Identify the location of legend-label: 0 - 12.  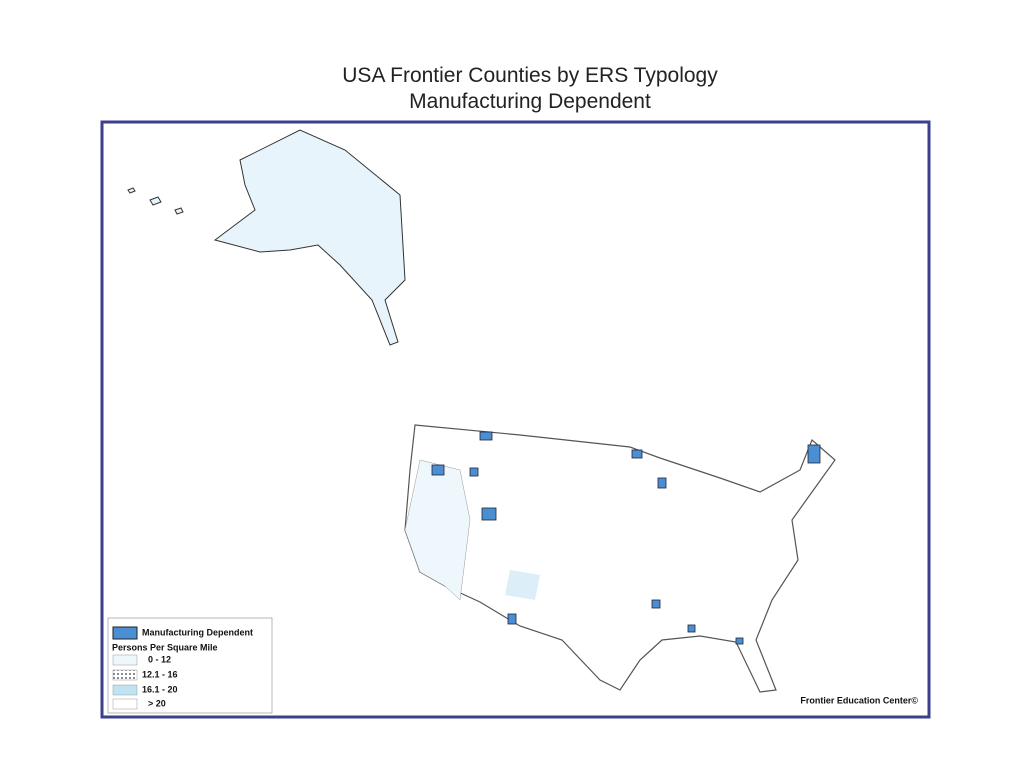
(159, 659).